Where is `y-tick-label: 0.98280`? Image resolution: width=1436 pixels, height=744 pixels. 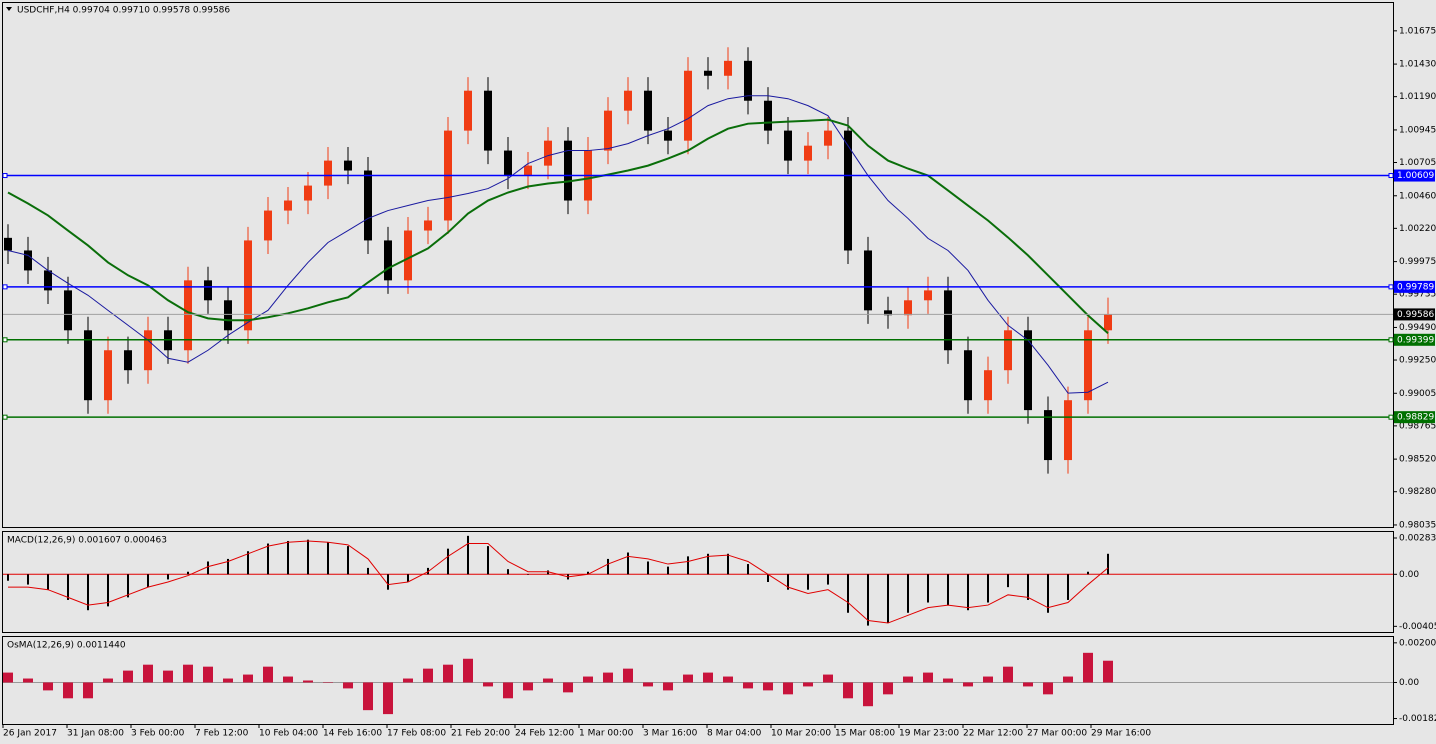
y-tick-label: 0.98280 is located at coordinates (1417, 492).